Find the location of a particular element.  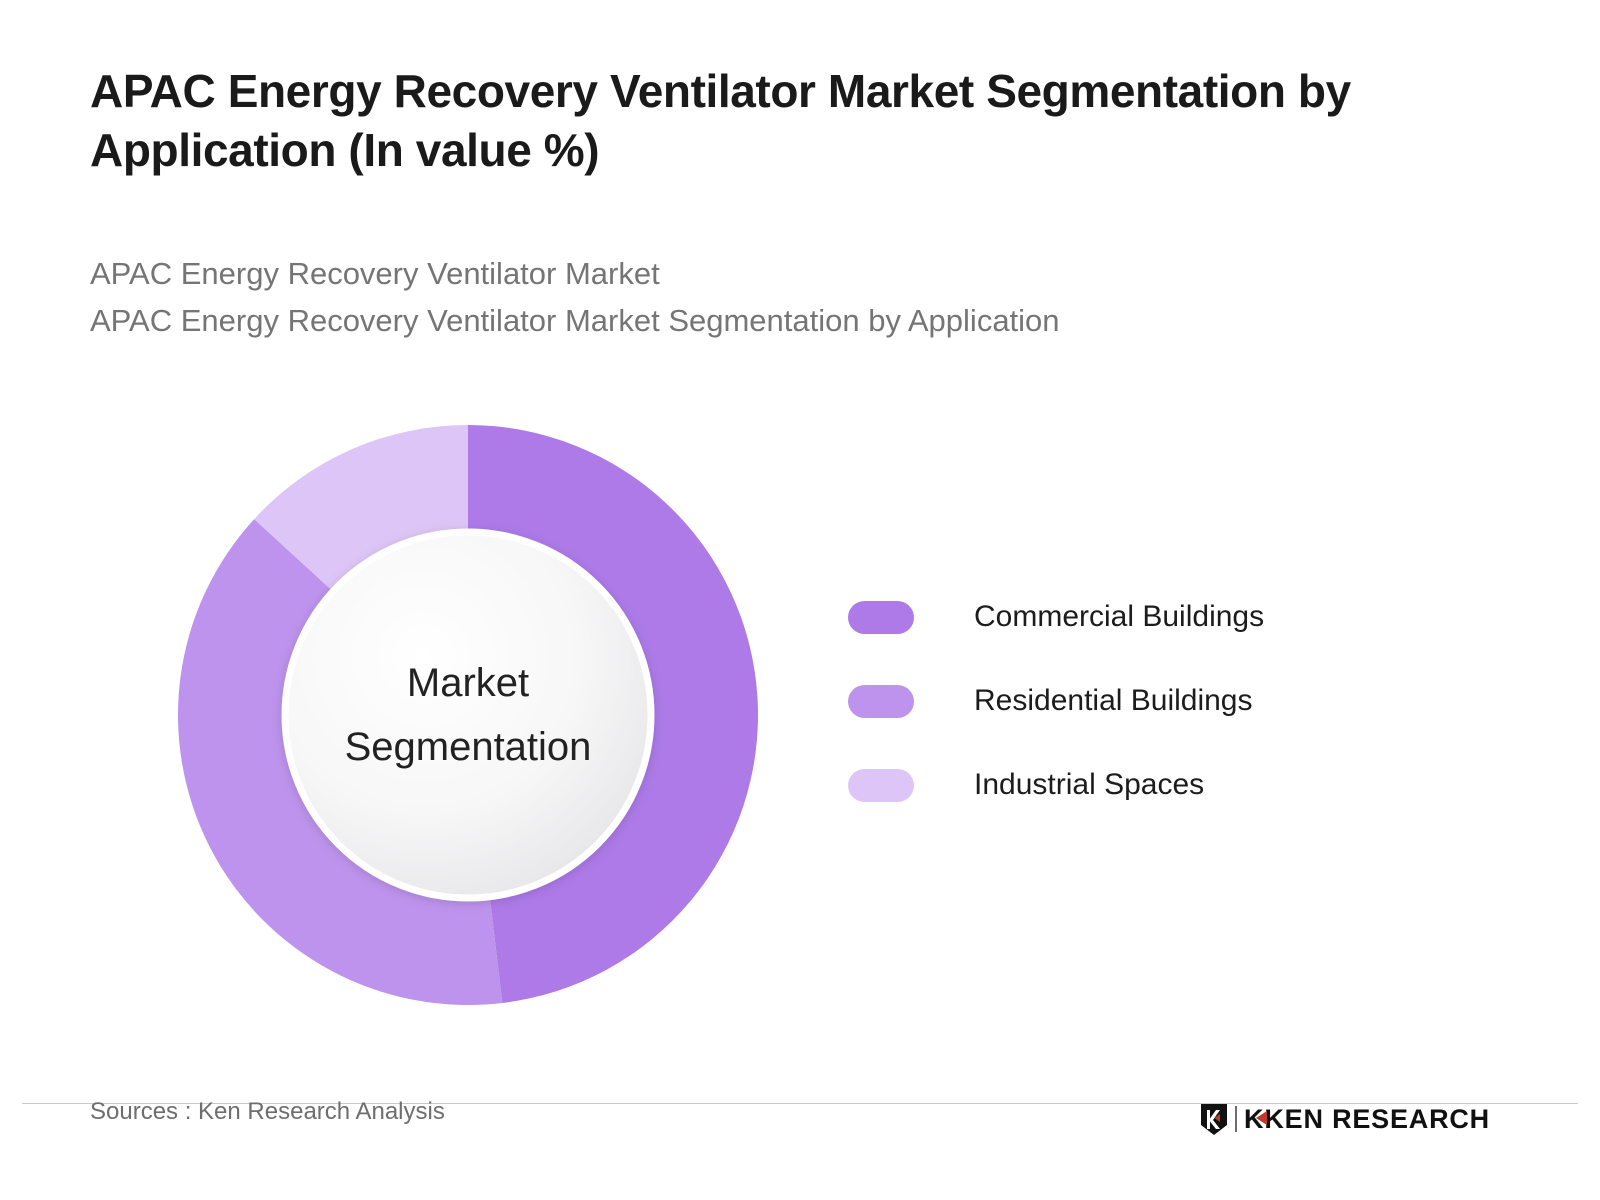

ken-research-wordmark: K KEN RESEARCH is located at coordinates (1367, 1119).